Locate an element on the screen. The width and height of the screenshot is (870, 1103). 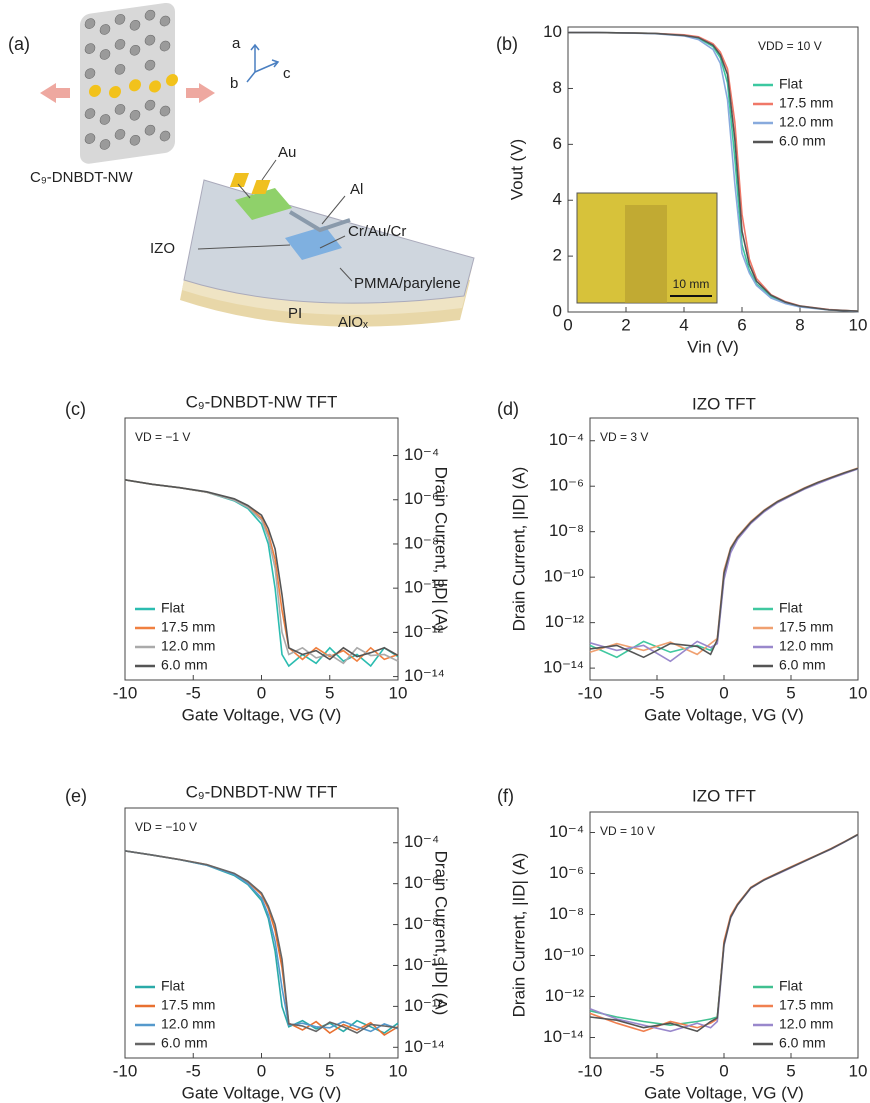
x-tick-label: 4 is located at coordinates (683, 324).